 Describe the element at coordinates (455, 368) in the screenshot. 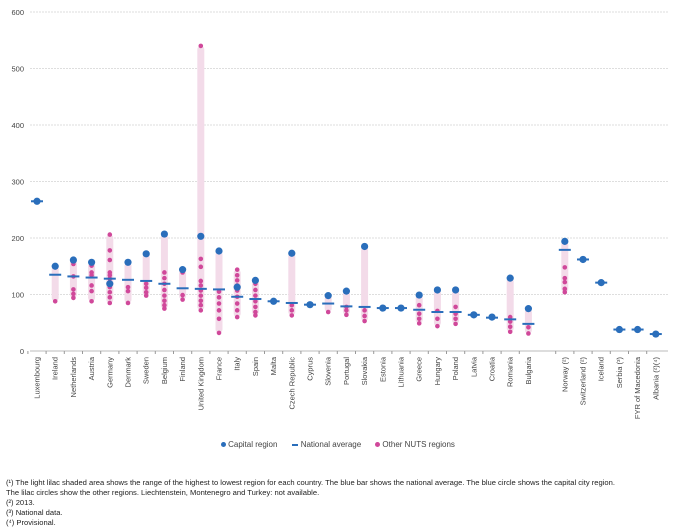

I see `x-tick-label: Poland` at that location.